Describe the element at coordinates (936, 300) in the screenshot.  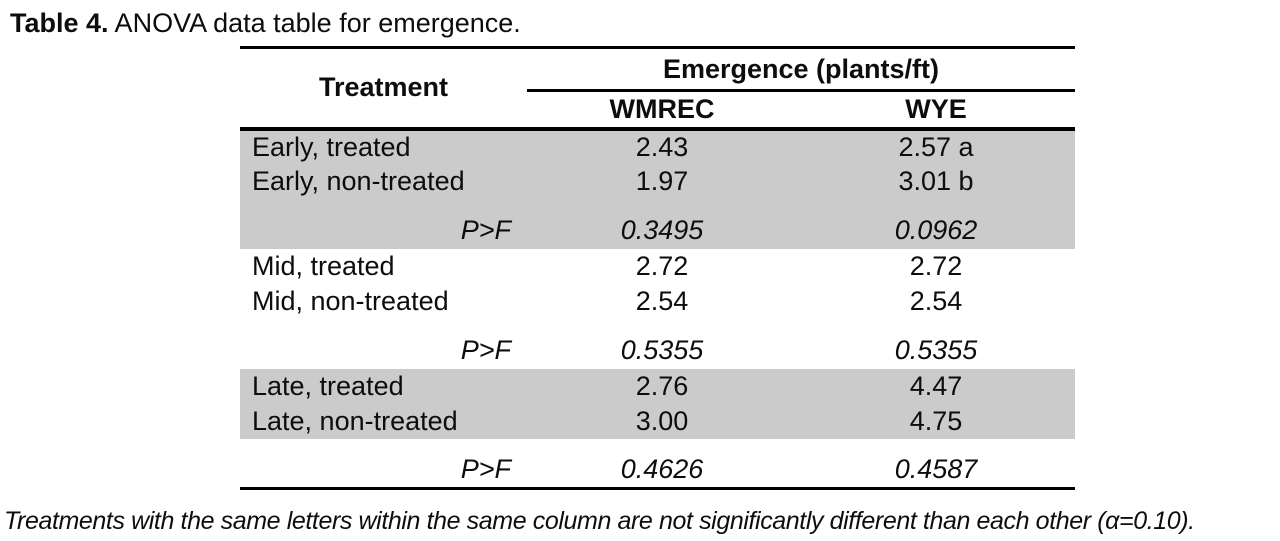
I see `wye-value: 2.54` at that location.